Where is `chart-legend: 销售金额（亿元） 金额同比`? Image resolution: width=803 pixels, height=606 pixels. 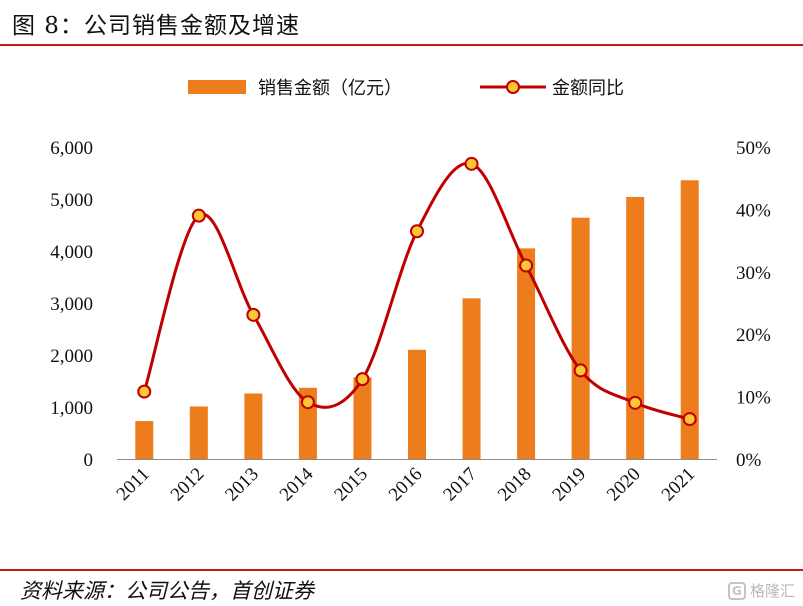
chart-legend: 销售金额（亿元） 金额同比 is located at coordinates (406, 88).